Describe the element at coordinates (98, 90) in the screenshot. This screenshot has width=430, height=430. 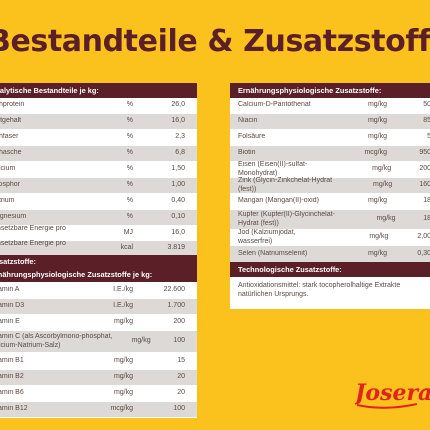
I see `analytical-header: Analytische Bestandteile je kg:` at that location.